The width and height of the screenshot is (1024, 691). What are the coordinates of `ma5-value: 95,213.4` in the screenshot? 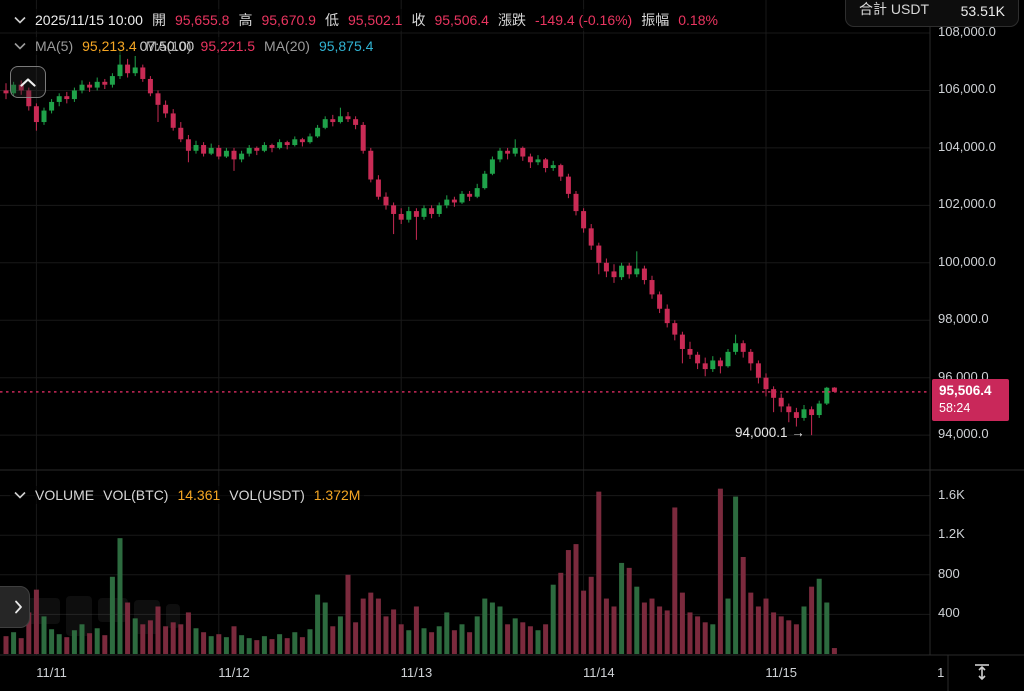 It's located at (109, 46).